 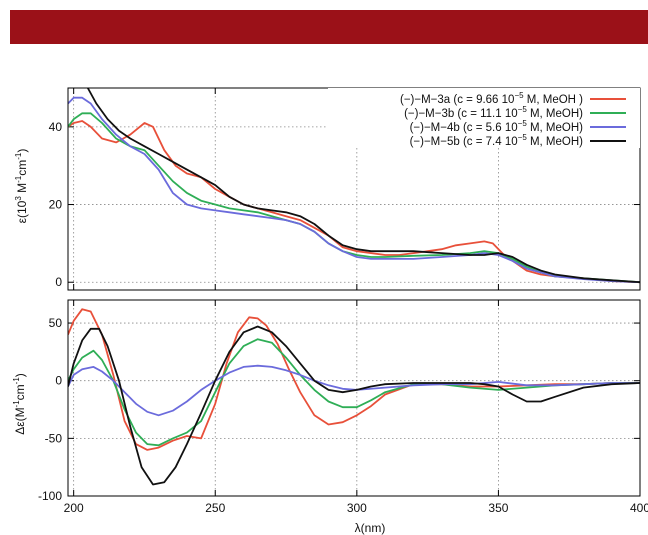 I want to click on uv-ytick-label: 40, so click(x=56, y=127).